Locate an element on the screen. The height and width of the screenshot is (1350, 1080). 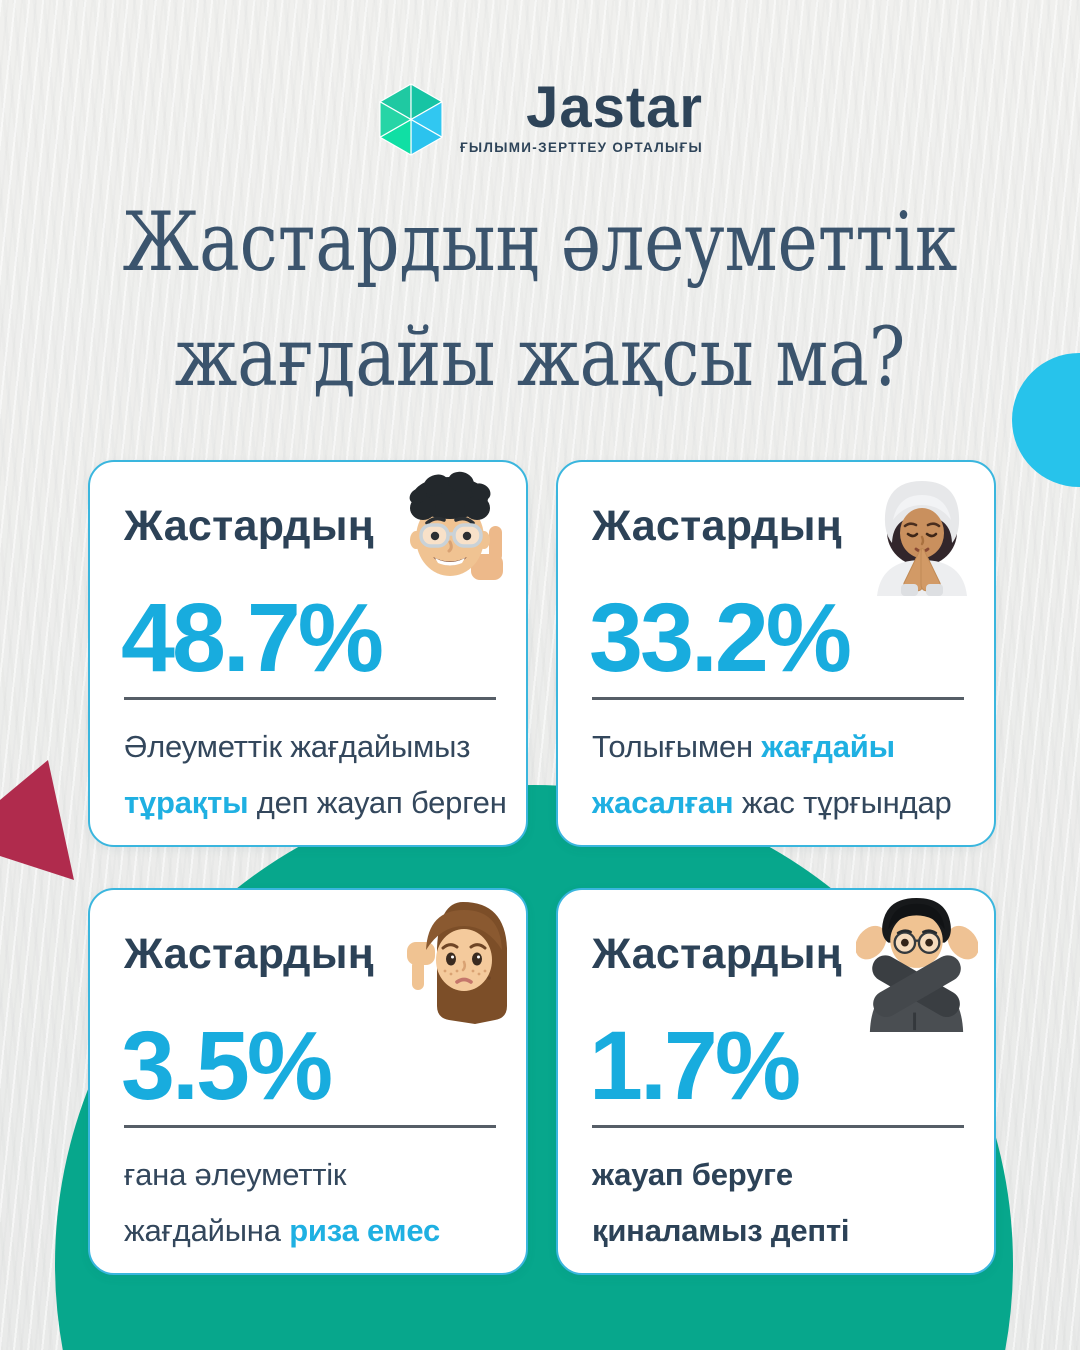
stat-description: Толығымен жағдайы жасалған жас тұрғындар is located at coordinates (772, 775).